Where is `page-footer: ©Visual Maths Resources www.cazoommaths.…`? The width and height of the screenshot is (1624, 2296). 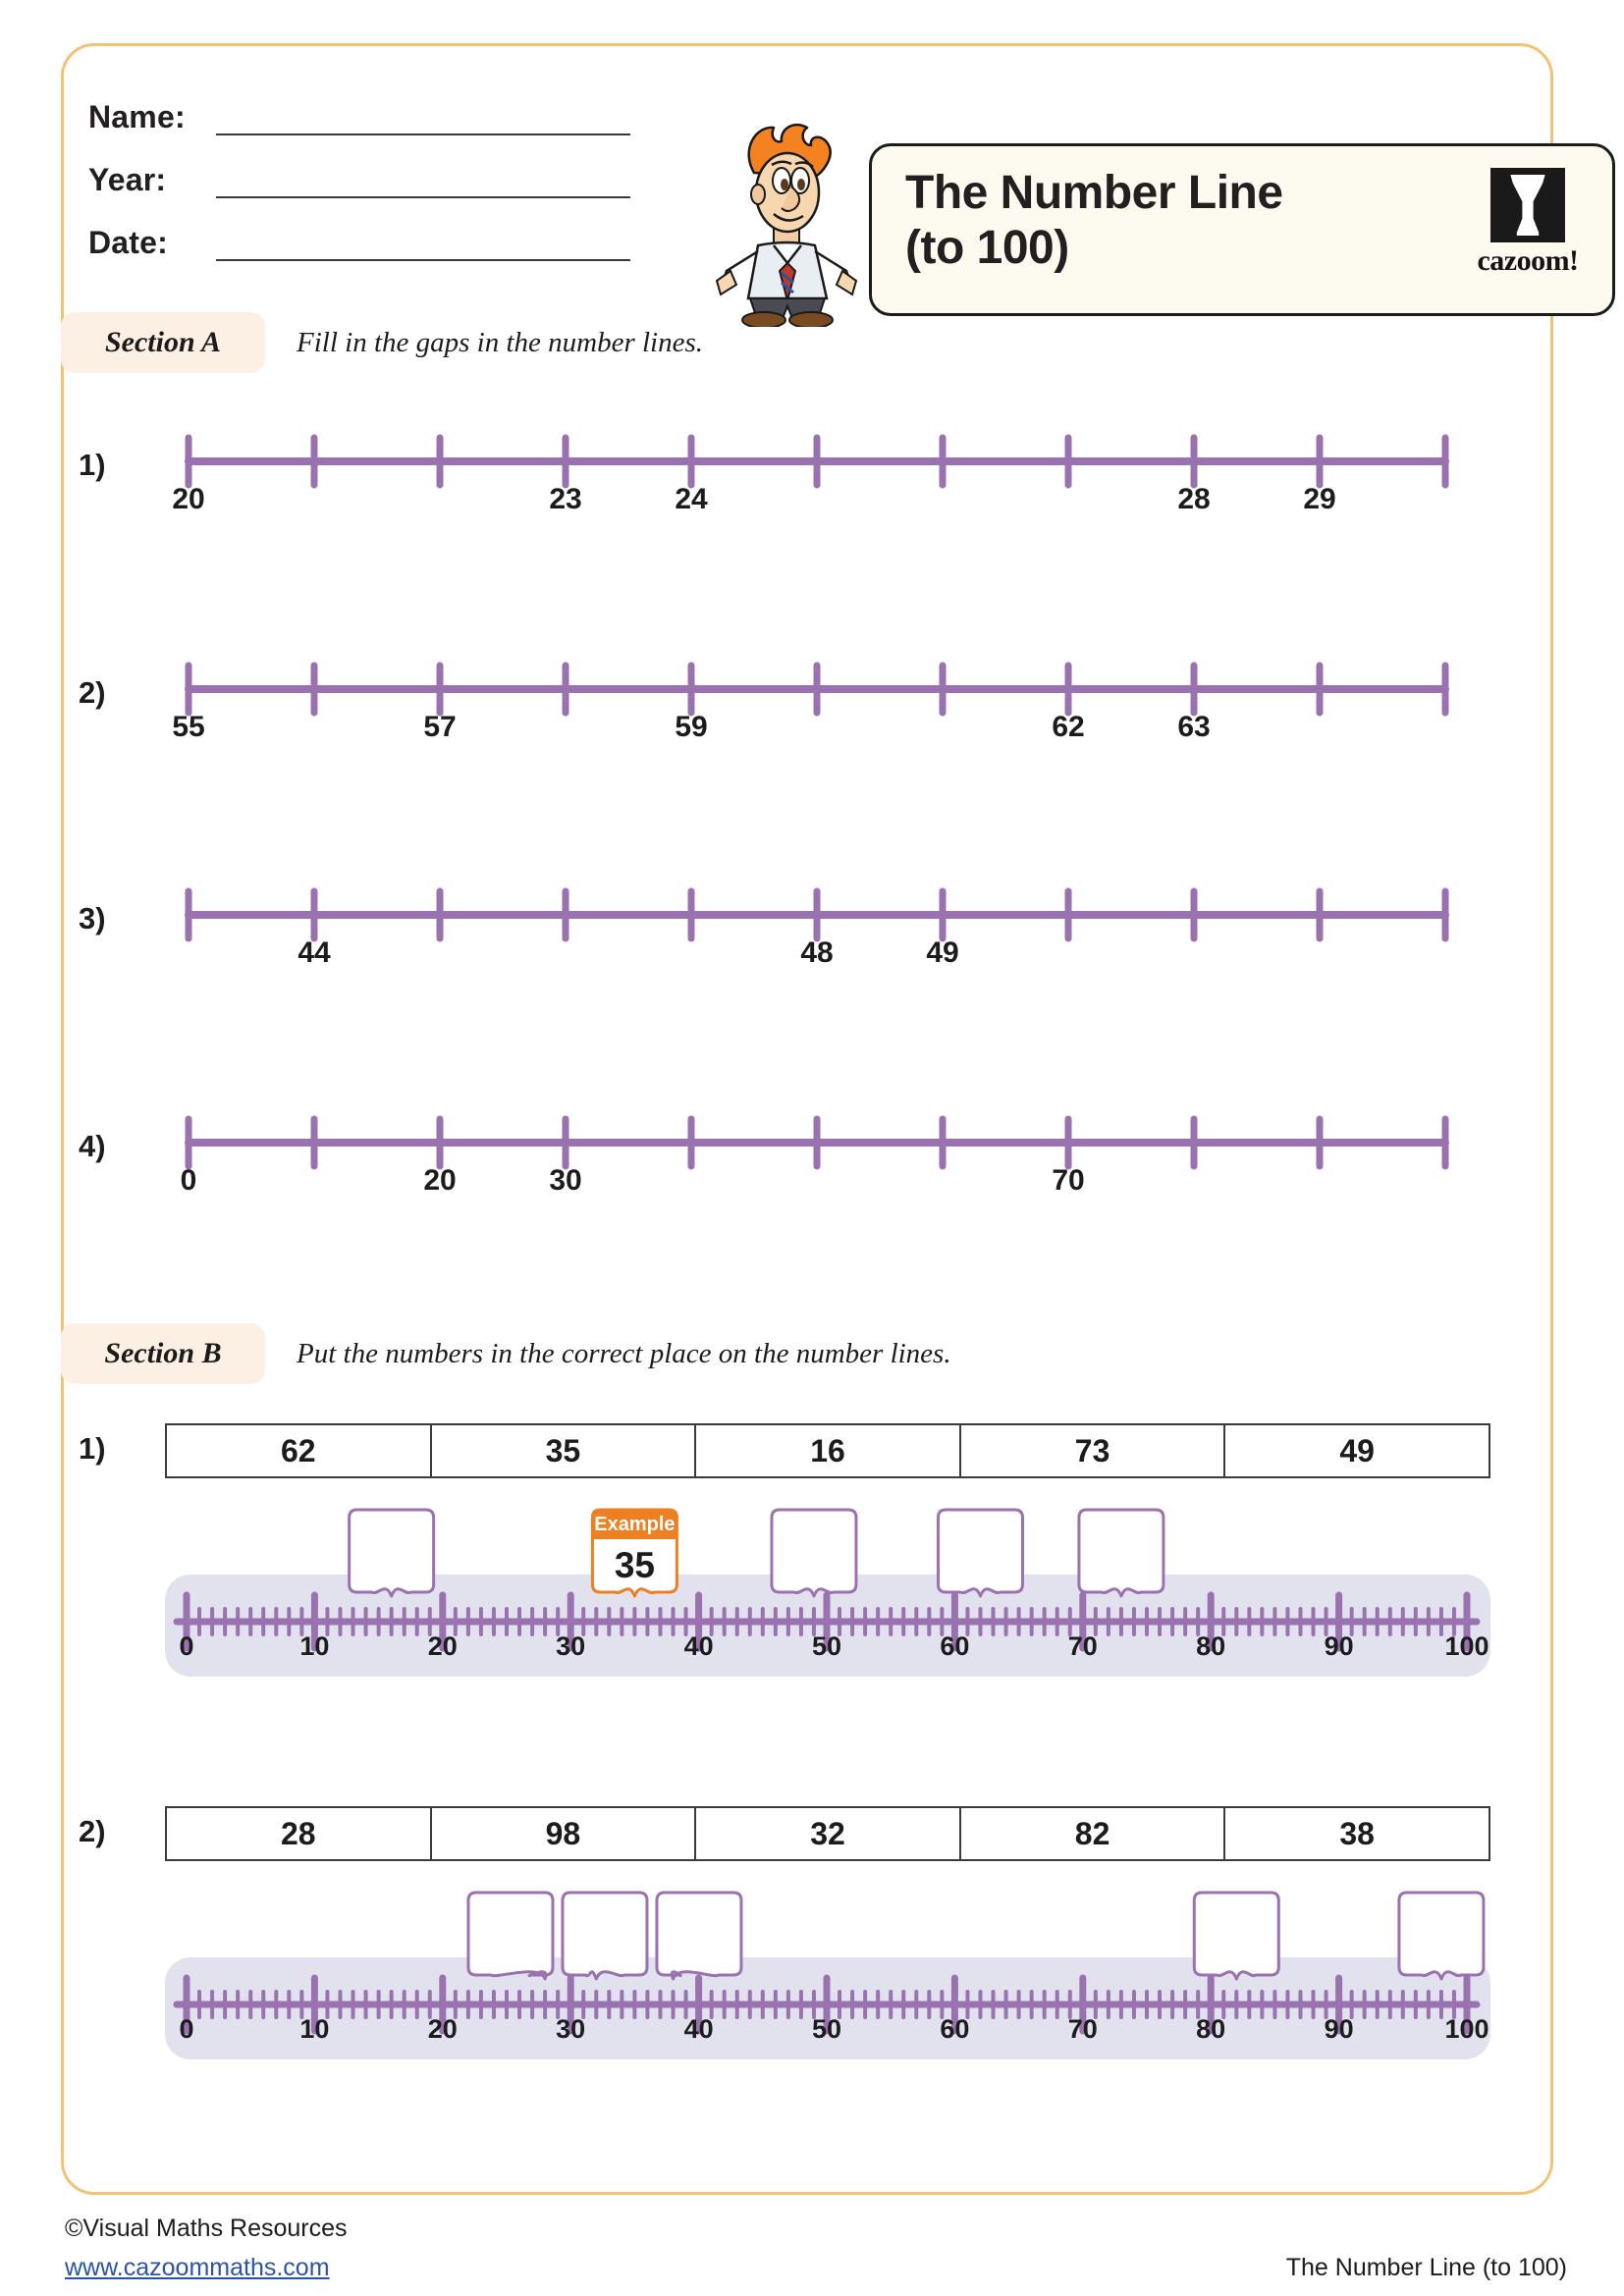
page-footer: ©Visual Maths Resources www.cazoommaths.… is located at coordinates (816, 2251).